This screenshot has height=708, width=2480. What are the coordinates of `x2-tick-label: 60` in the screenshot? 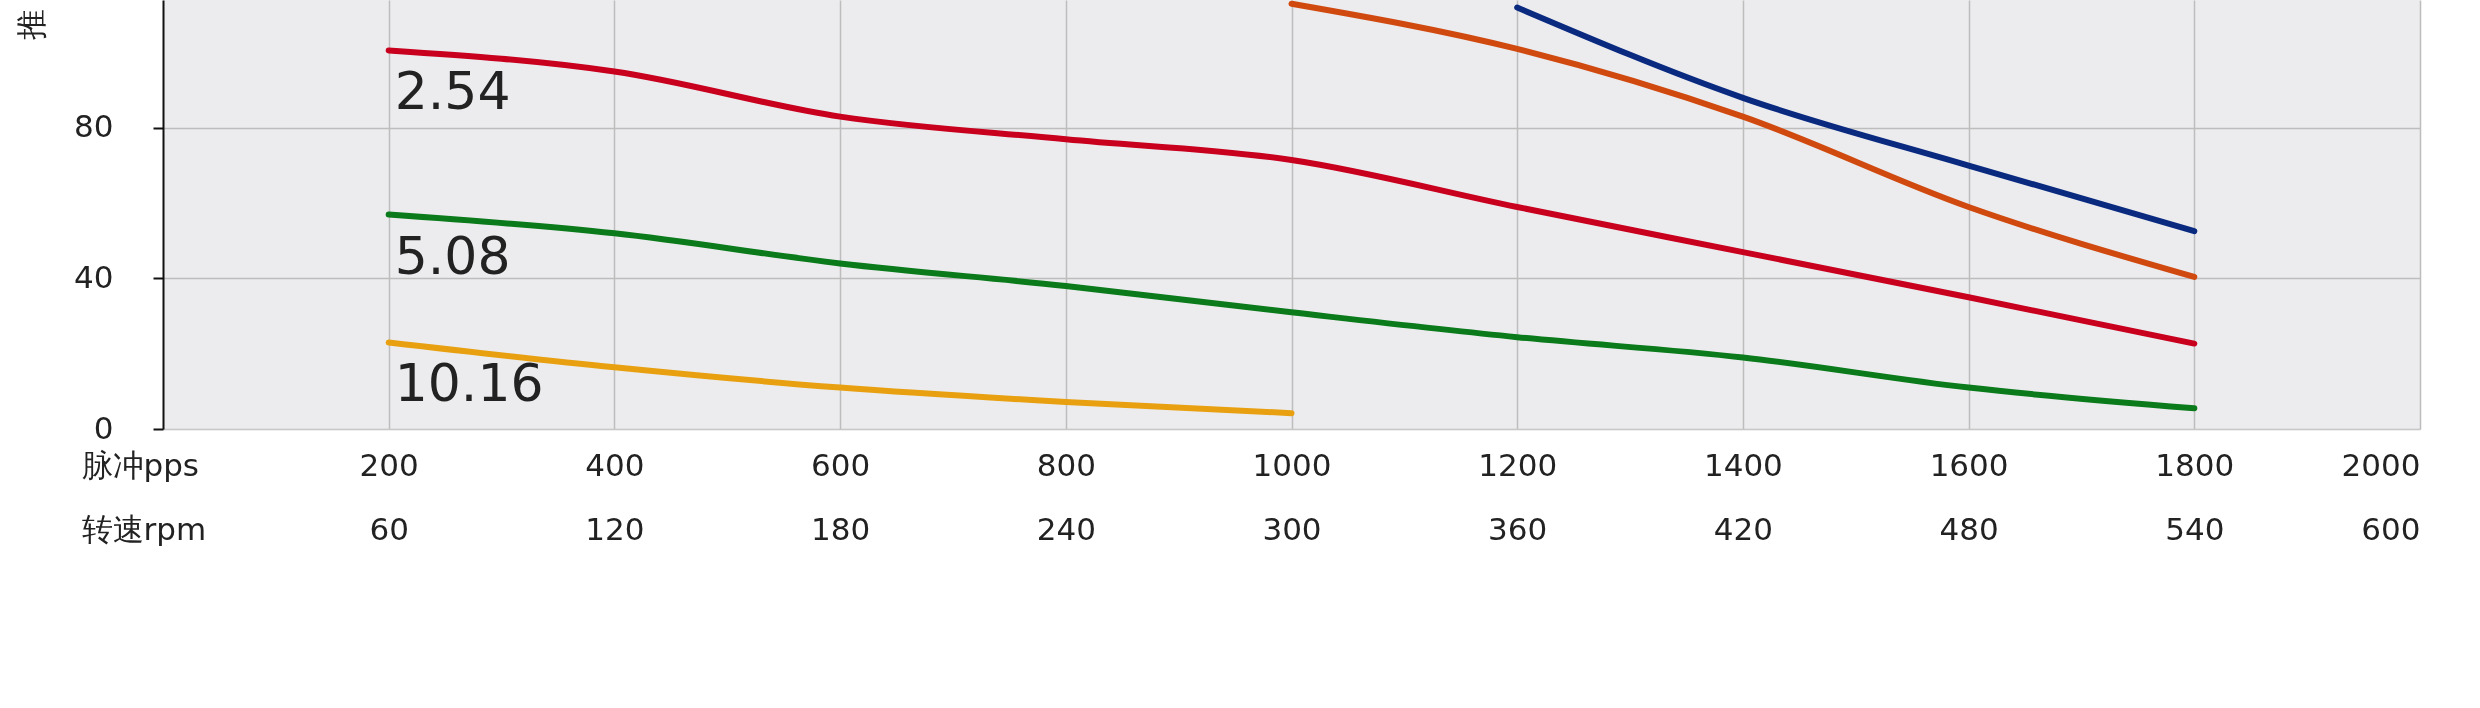 It's located at (389, 528).